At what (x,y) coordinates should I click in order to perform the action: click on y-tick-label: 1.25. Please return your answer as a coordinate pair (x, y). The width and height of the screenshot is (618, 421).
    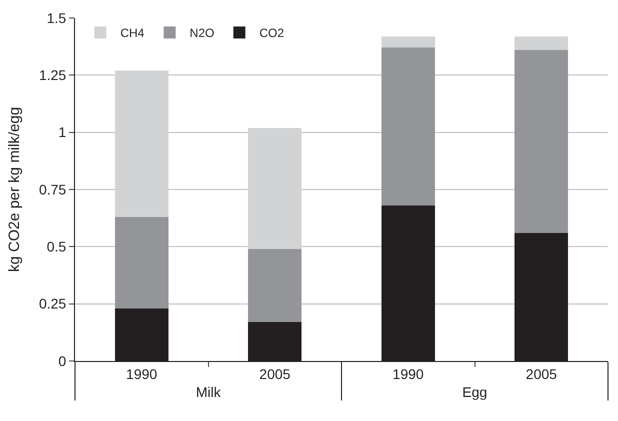
    Looking at the image, I should click on (52, 75).